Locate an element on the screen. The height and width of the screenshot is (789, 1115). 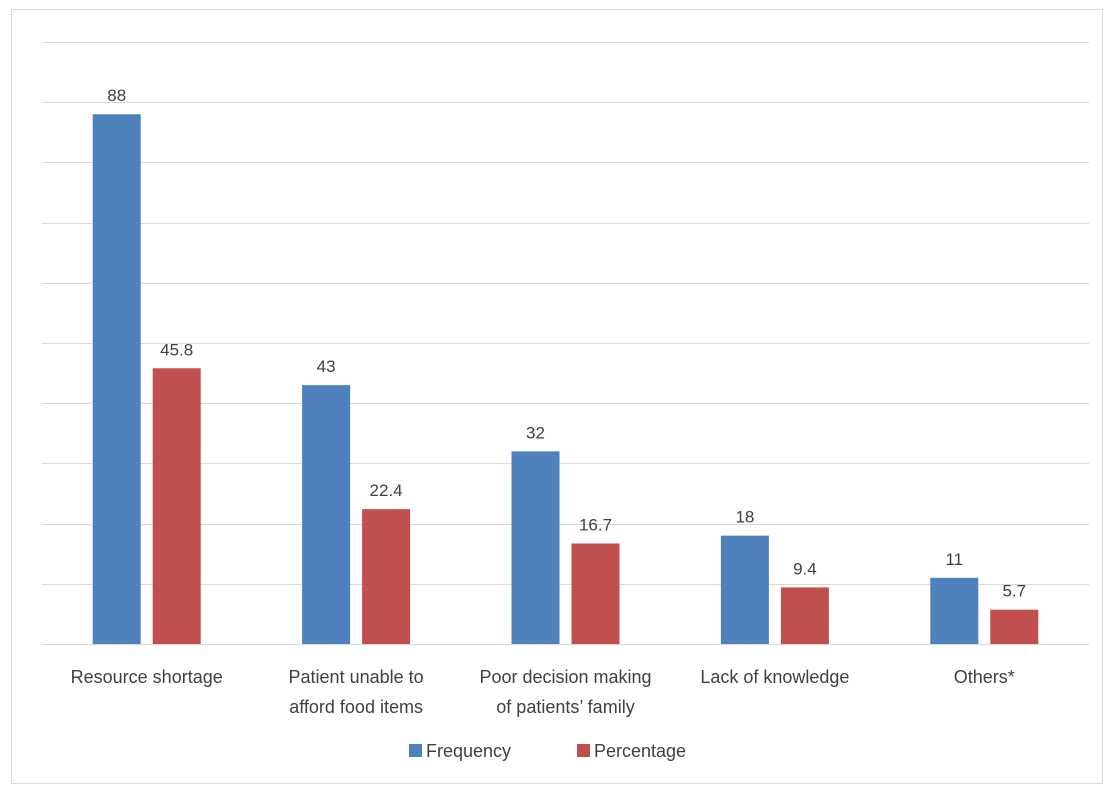
x-tick-label-1: Patient unable to afford food items is located at coordinates (356, 692).